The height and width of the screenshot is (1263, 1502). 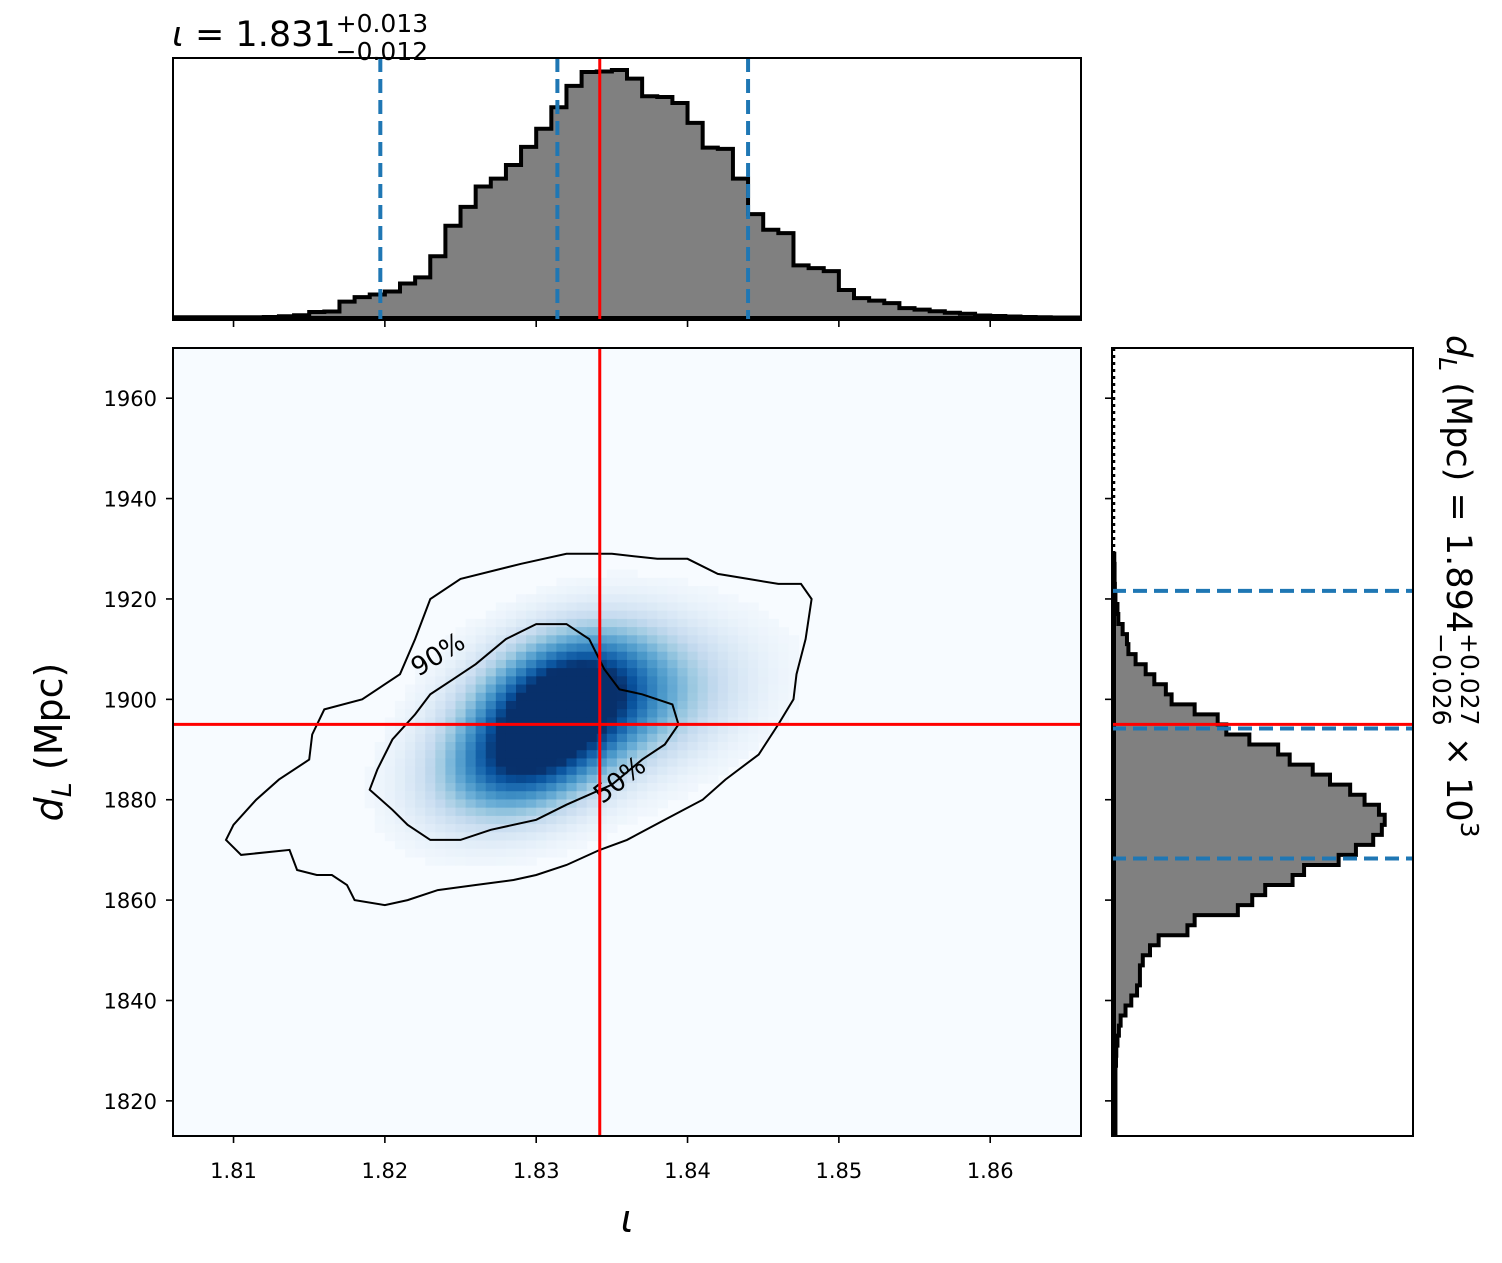 I want to click on ytick-label-1: 1840, so click(x=130, y=1001).